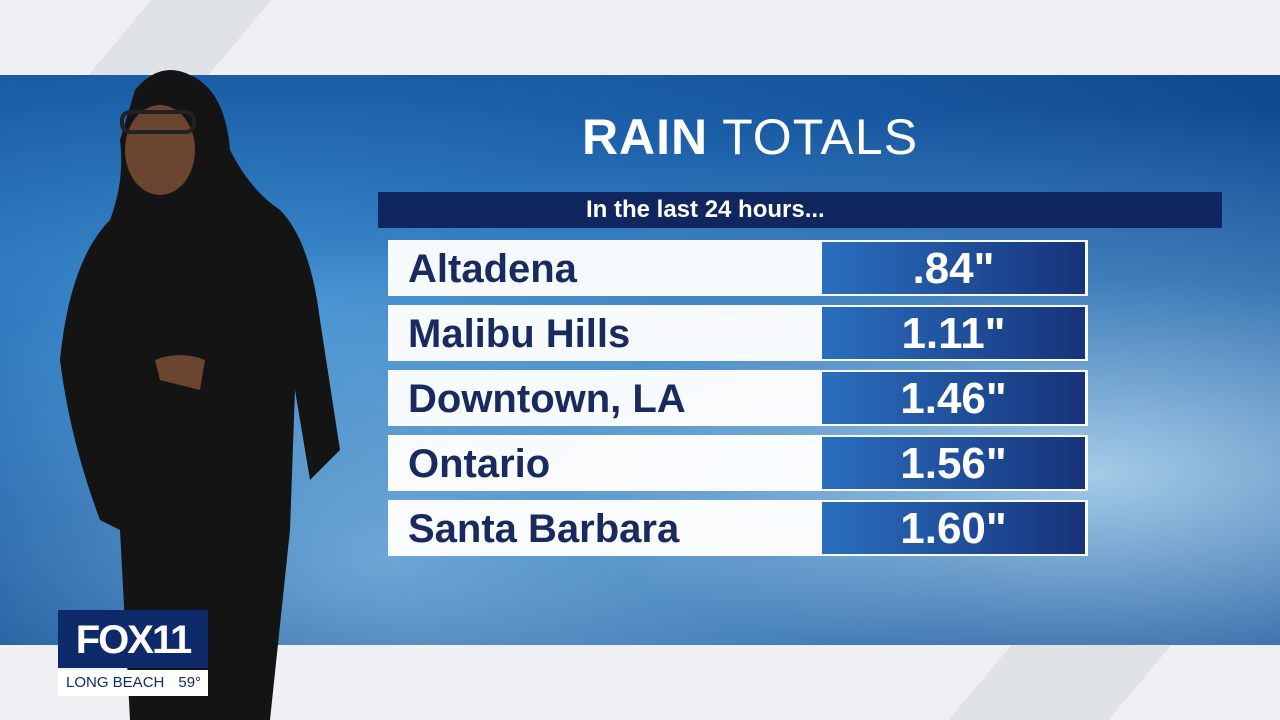  What do you see at coordinates (479, 464) in the screenshot?
I see `location: Ontario` at bounding box center [479, 464].